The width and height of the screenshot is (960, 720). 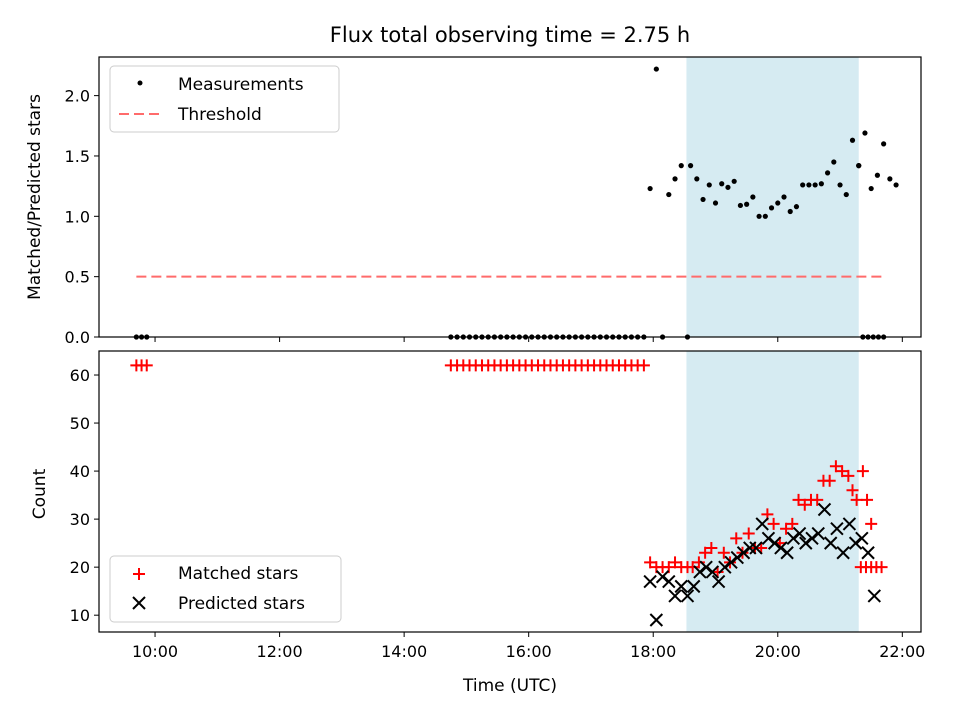 I want to click on bottom-y-ticks: 10 20 30 40 50 60, so click(x=84, y=495).